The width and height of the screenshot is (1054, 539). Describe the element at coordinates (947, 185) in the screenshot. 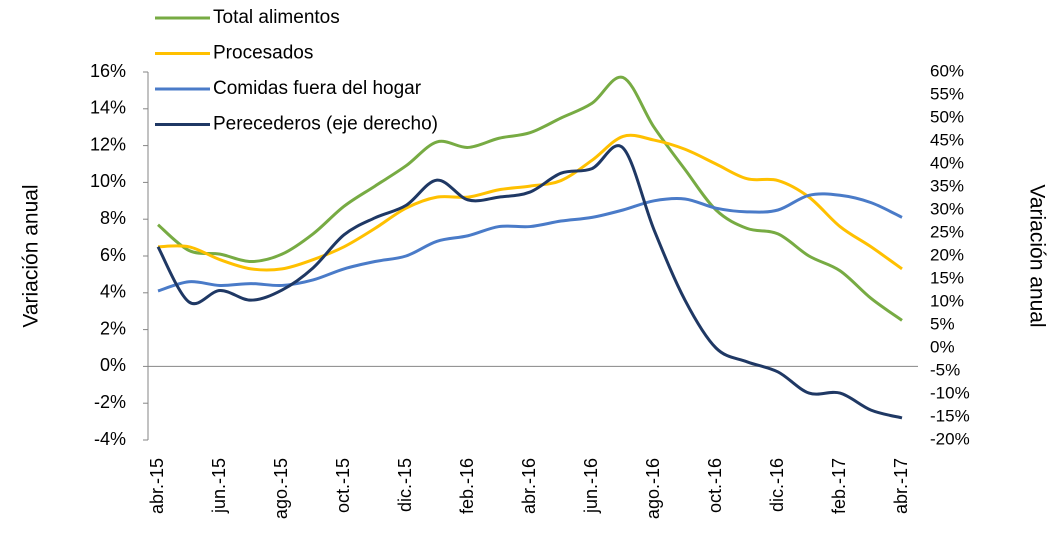

I see `y2-tick-label: 35%` at that location.